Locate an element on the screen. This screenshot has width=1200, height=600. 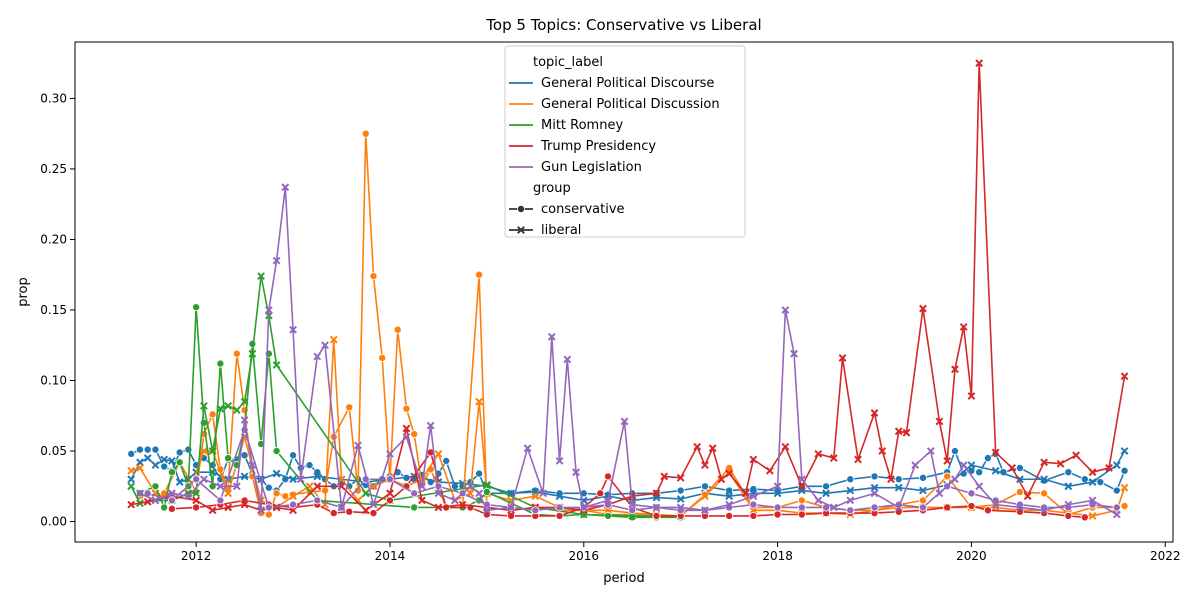
legend-label-general-political-discussion: General Political Discussion is located at coordinates (630, 104).